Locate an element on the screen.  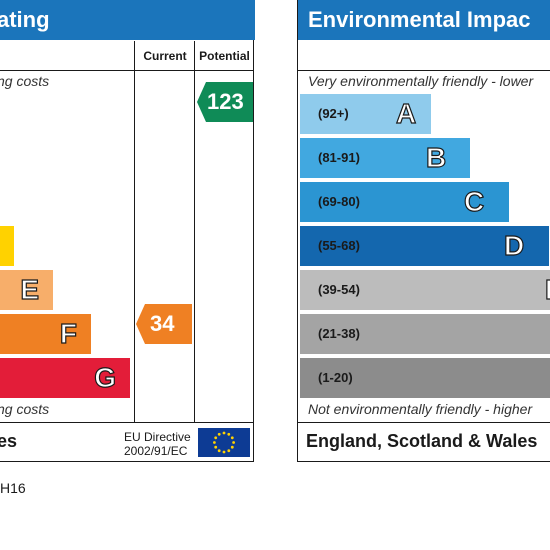
current-rating-shape is located at coordinates (164, 324).